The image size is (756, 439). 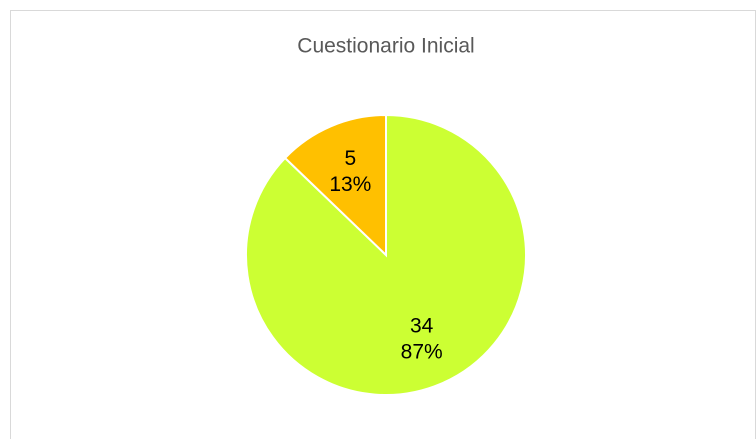 What do you see at coordinates (350, 184) in the screenshot?
I see `percent-label: 13%` at bounding box center [350, 184].